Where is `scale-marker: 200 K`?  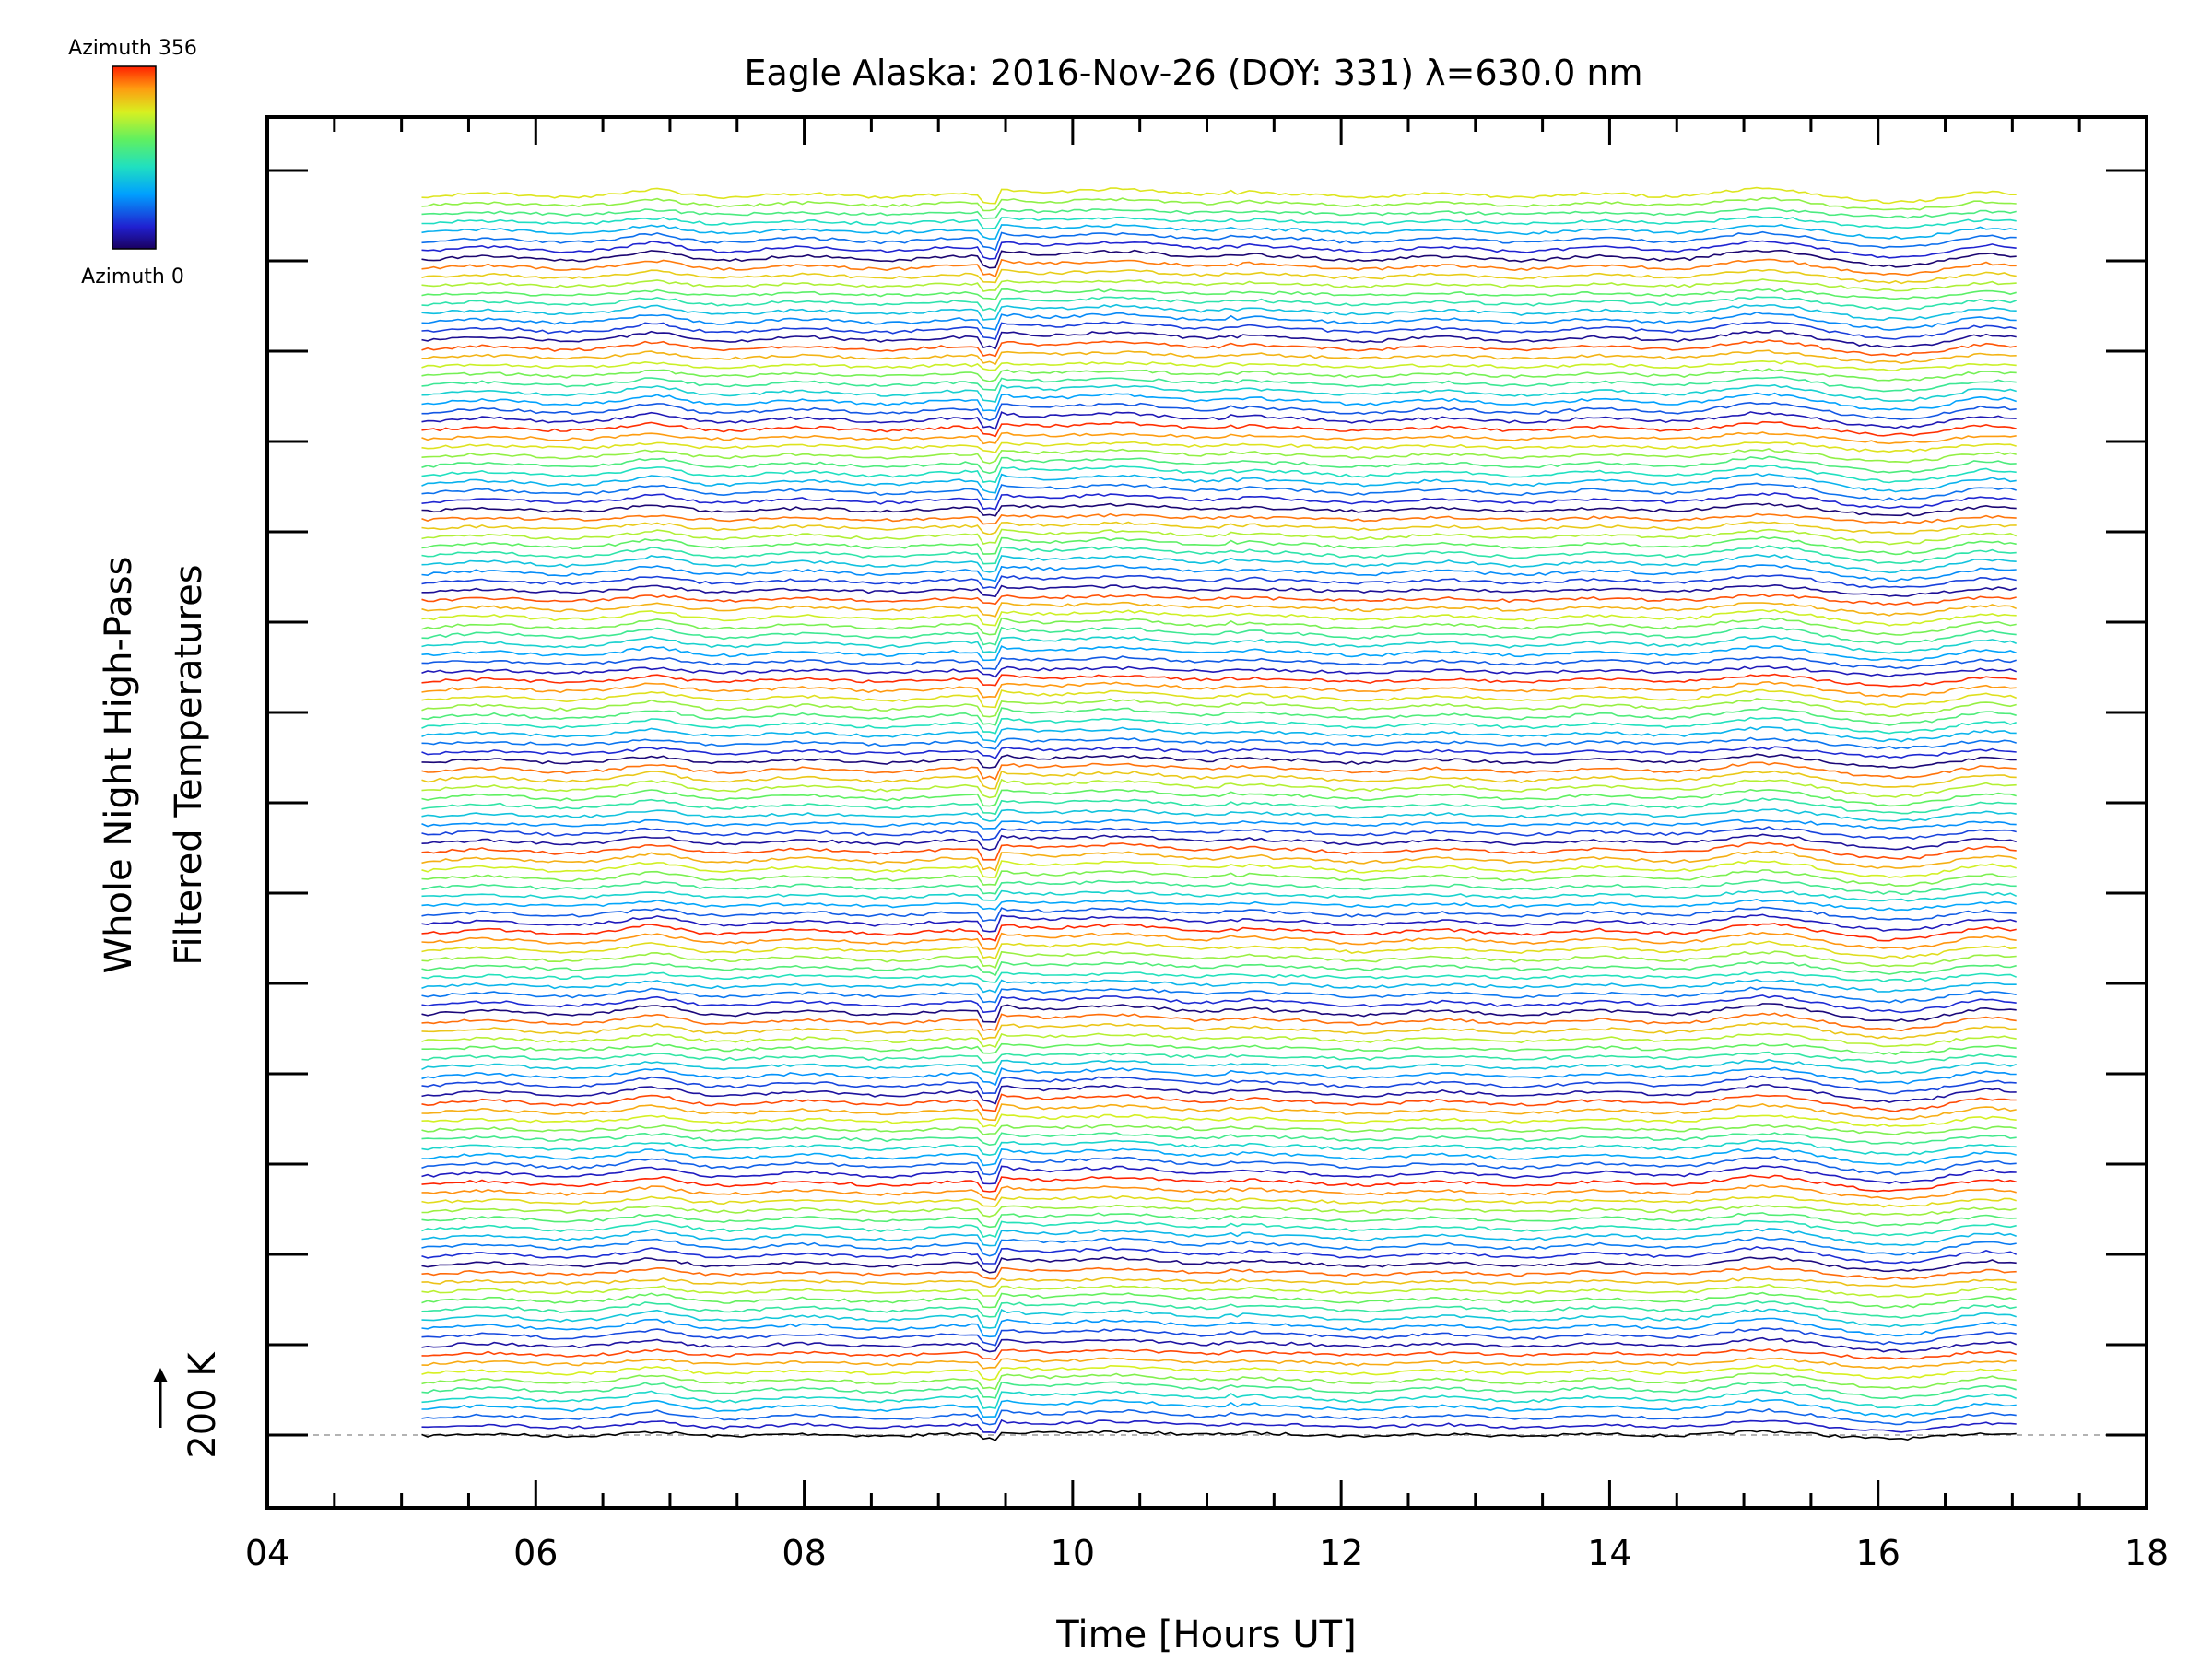 scale-marker: 200 K is located at coordinates (188, 1405).